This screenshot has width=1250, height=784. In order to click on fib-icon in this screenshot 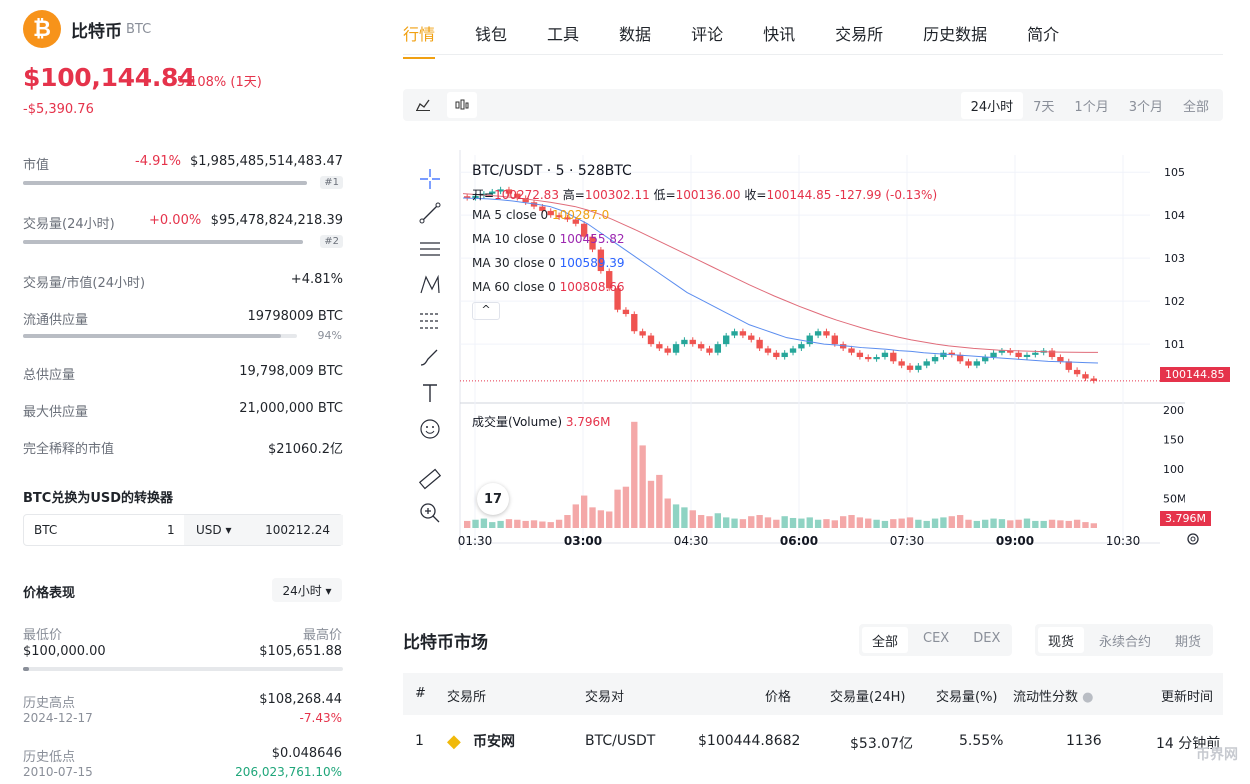, I will do `click(430, 322)`.